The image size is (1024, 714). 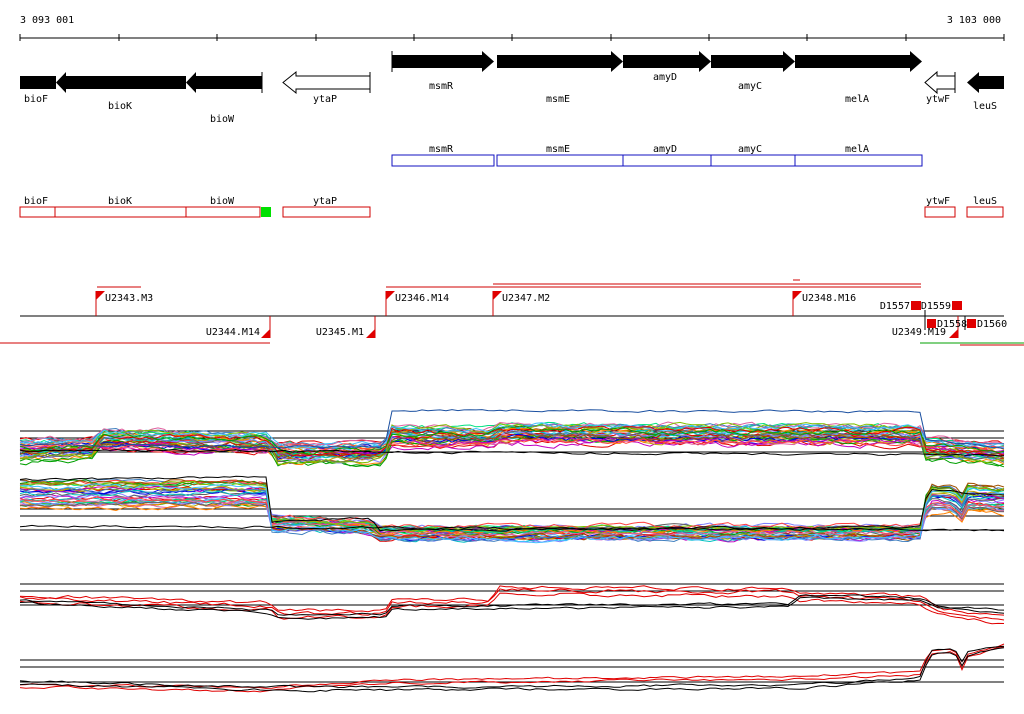 What do you see at coordinates (370, 333) in the screenshot?
I see `marker-flag-U2345` at bounding box center [370, 333].